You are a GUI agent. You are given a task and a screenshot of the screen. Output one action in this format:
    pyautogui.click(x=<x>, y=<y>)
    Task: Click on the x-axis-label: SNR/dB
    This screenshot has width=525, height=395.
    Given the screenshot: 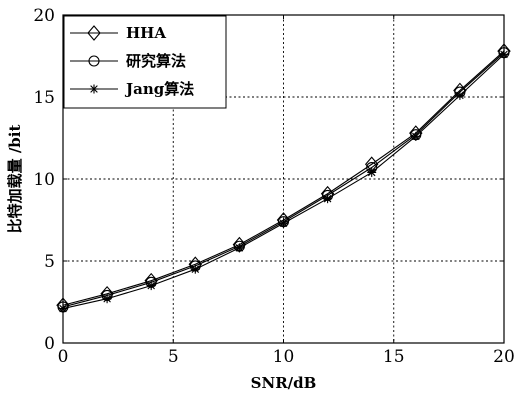 What is the action you would take?
    pyautogui.click(x=284, y=383)
    